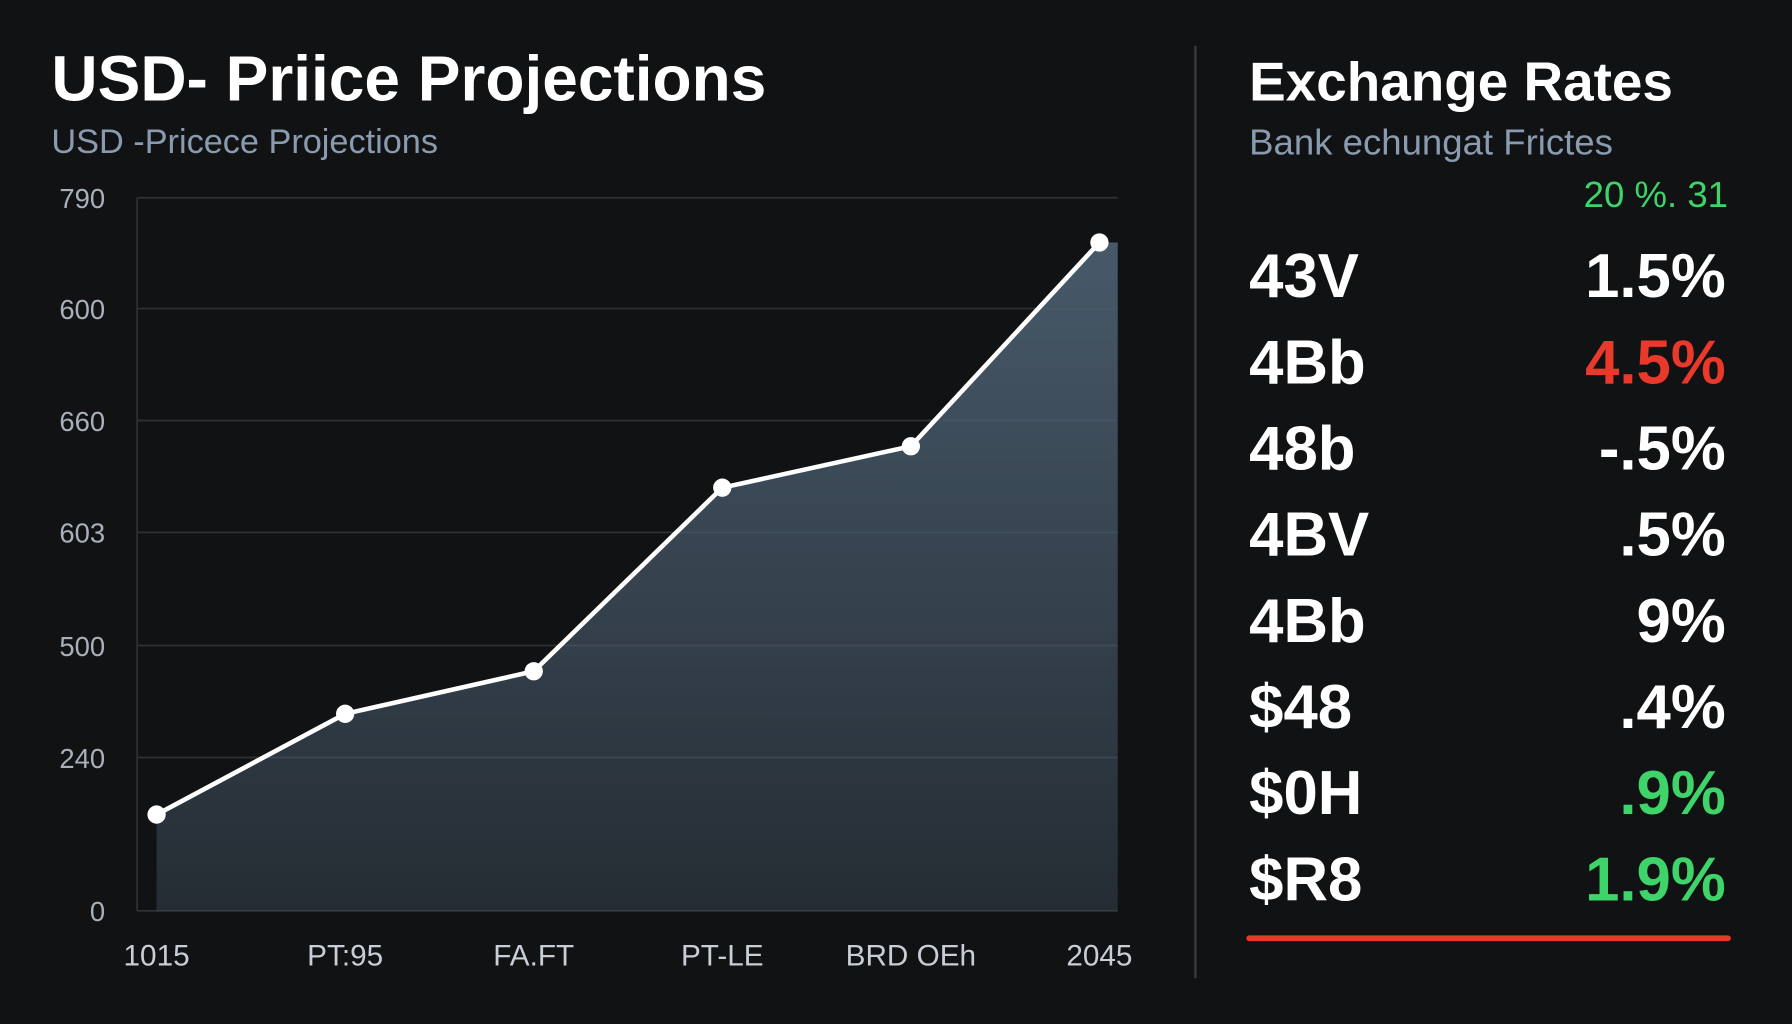  I want to click on x-tick-label: 1015, so click(157, 956).